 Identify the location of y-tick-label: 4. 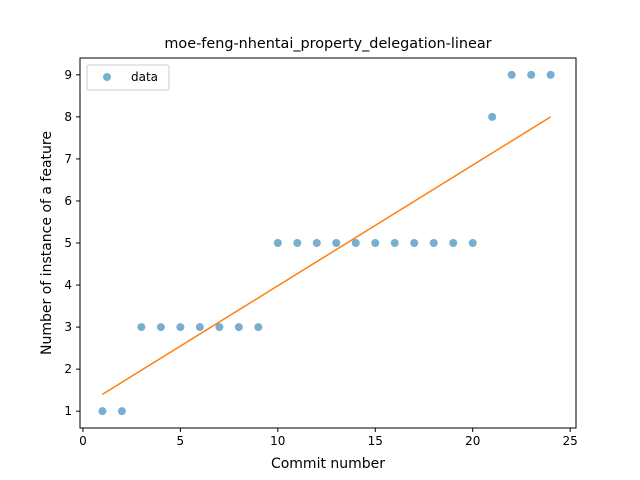
(68, 285).